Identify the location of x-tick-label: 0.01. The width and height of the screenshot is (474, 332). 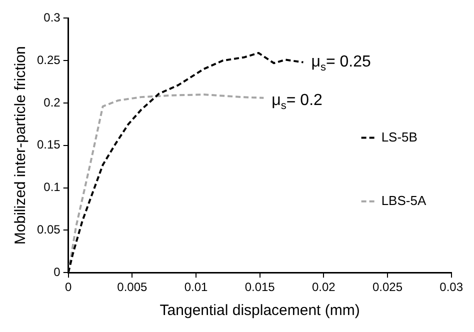
(196, 287).